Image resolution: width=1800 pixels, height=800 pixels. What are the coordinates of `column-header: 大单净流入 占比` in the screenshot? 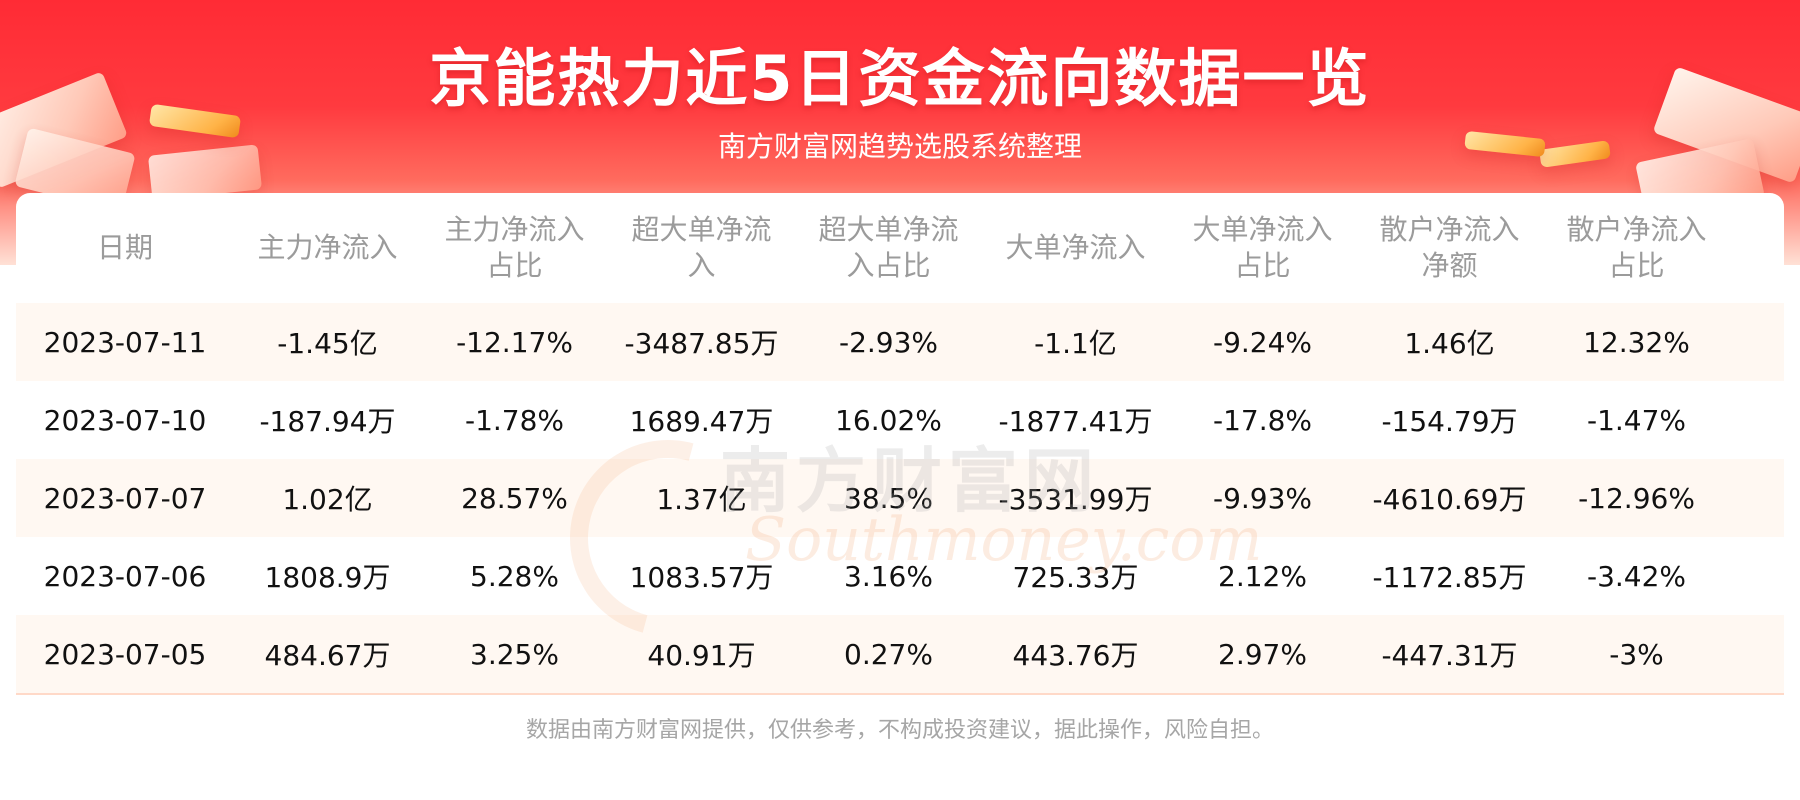 It's located at (1262, 248).